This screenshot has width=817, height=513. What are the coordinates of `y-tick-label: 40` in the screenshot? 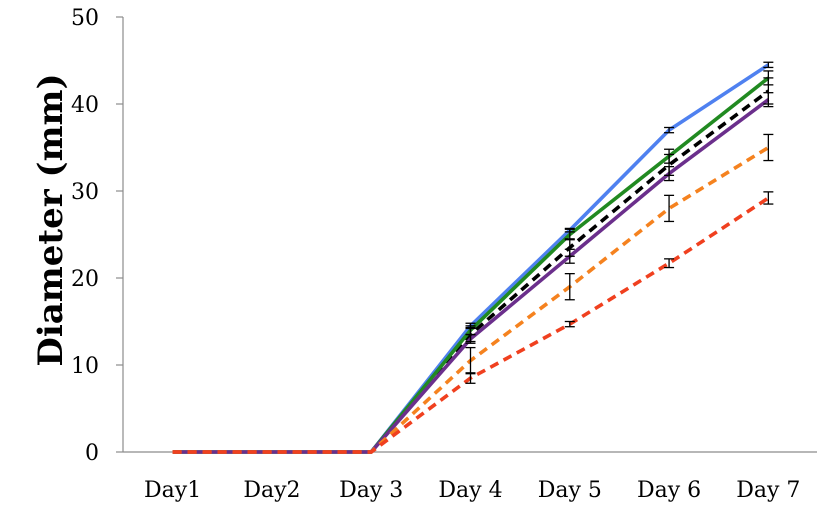 It's located at (85, 105).